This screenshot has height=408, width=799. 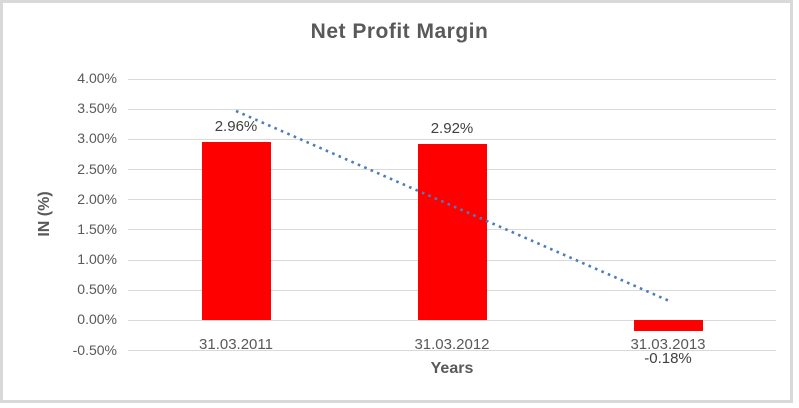 What do you see at coordinates (97, 319) in the screenshot?
I see `y-axis-tick-label: 0.00%` at bounding box center [97, 319].